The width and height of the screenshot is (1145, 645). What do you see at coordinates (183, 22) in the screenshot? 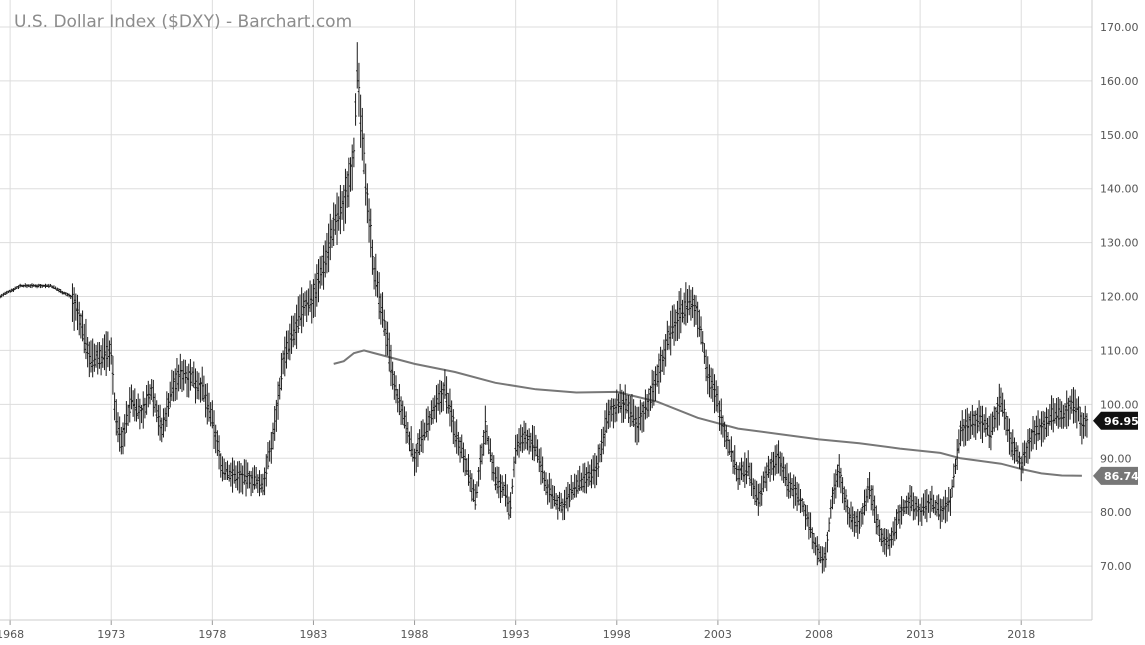
I see `chart-title: U.S. Dollar Index ($DXY) - Barchart.com` at bounding box center [183, 22].